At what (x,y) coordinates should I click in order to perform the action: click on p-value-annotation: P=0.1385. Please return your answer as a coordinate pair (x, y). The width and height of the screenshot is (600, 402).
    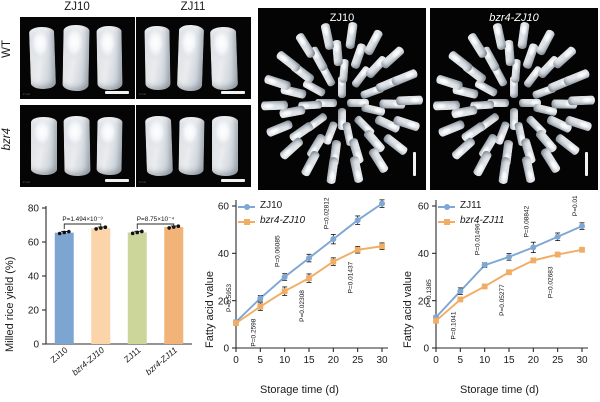
    Looking at the image, I should click on (429, 293).